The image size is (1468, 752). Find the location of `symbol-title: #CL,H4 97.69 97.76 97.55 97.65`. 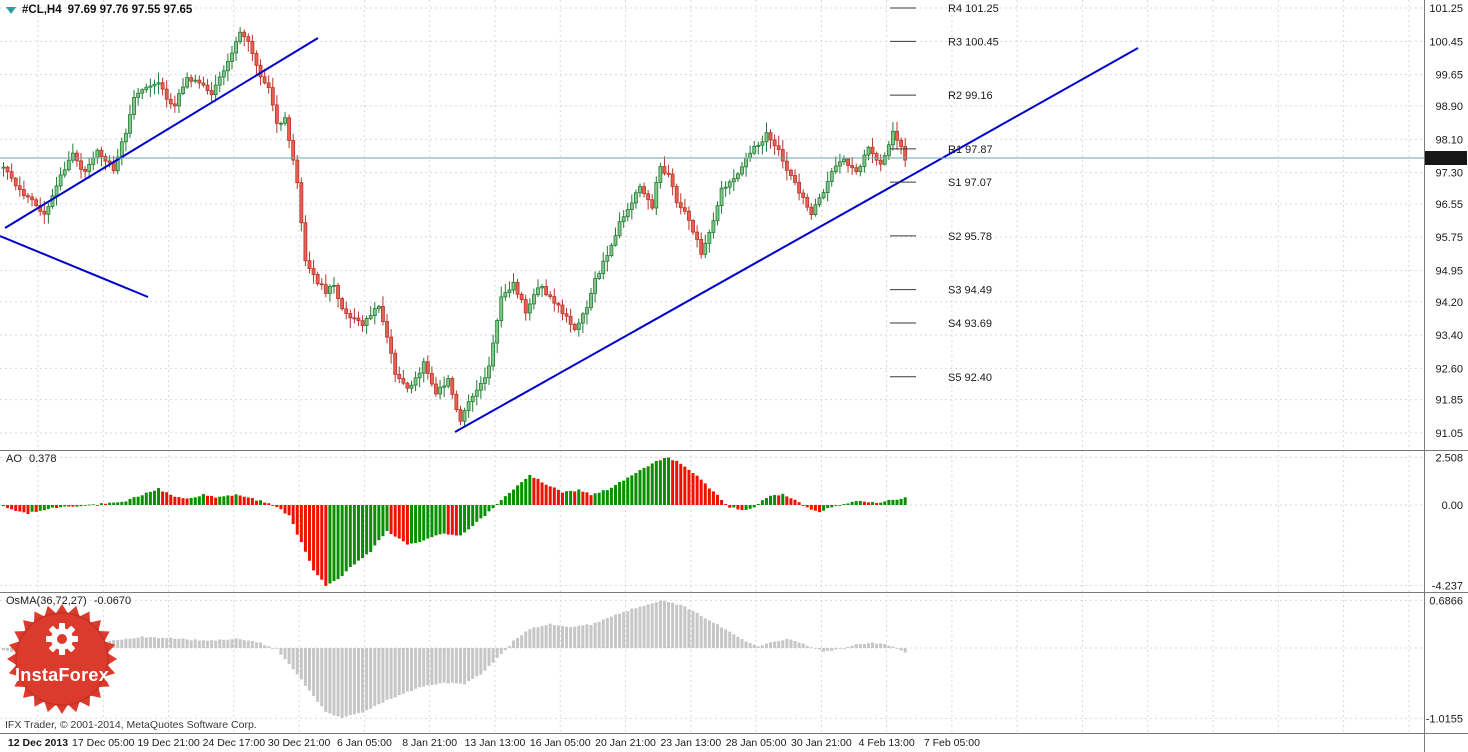

symbol-title: #CL,H4 97.69 97.76 97.55 97.65 is located at coordinates (99, 10).